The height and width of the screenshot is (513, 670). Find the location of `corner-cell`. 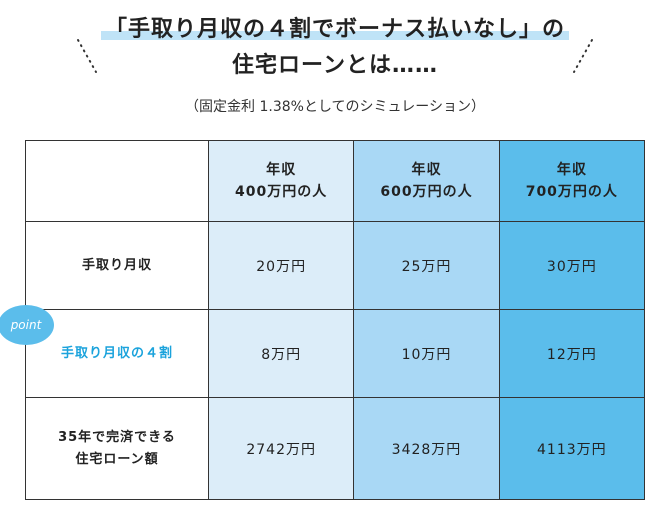

corner-cell is located at coordinates (117, 181).